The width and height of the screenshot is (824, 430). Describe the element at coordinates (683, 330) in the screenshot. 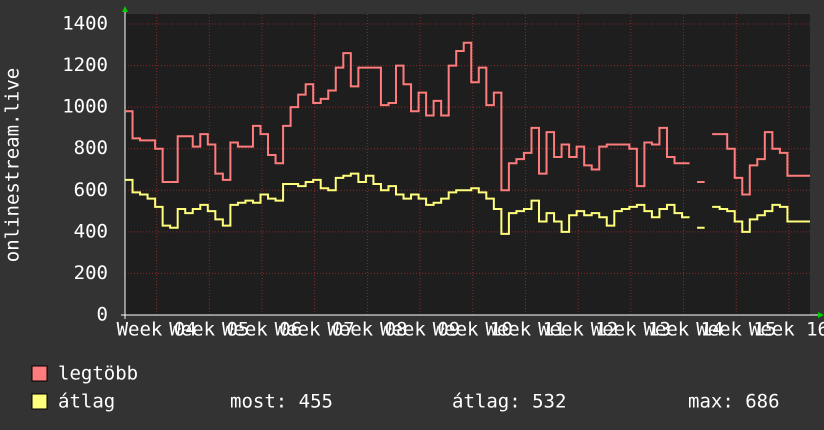

I see `x-tick-label: Week 14` at that location.